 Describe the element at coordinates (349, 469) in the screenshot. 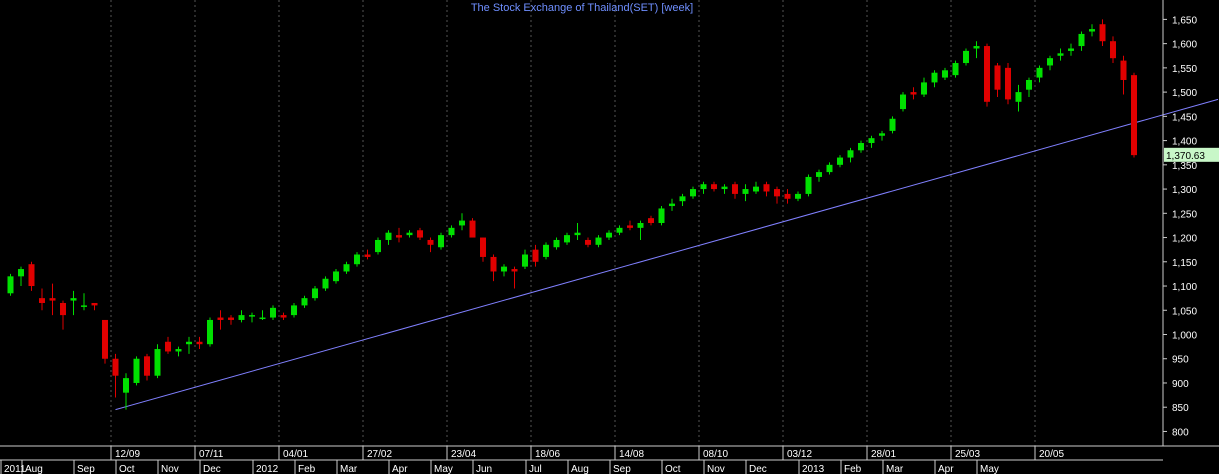

I see `x-month-label: Mar` at that location.